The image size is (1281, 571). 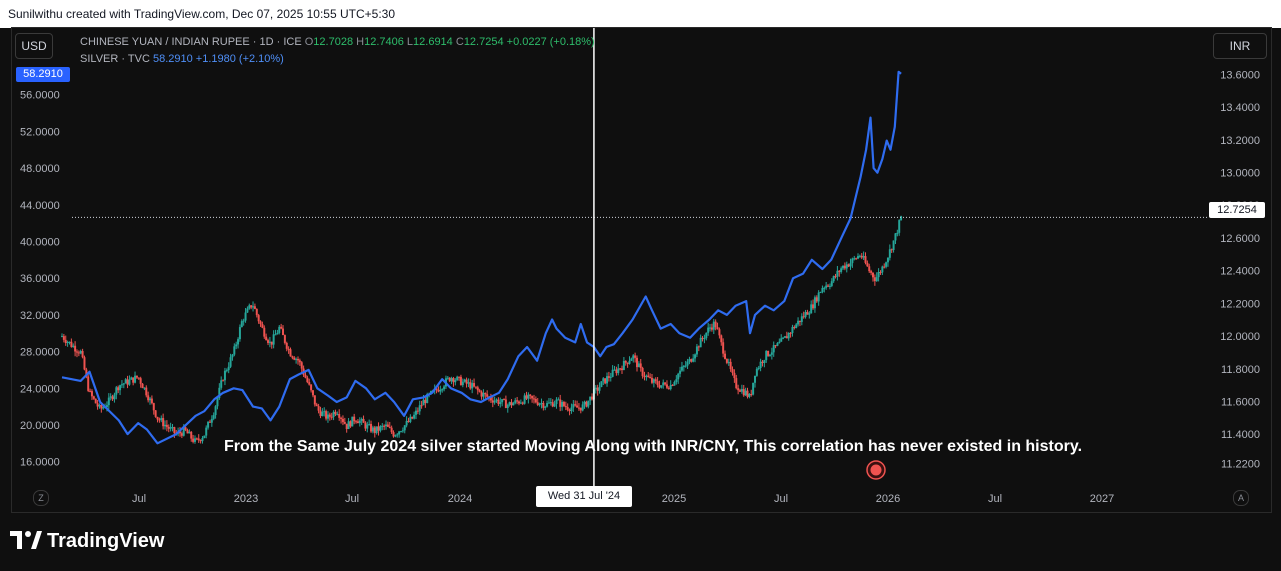 I want to click on silver-last-price-badge: 58.2910, so click(x=43, y=74).